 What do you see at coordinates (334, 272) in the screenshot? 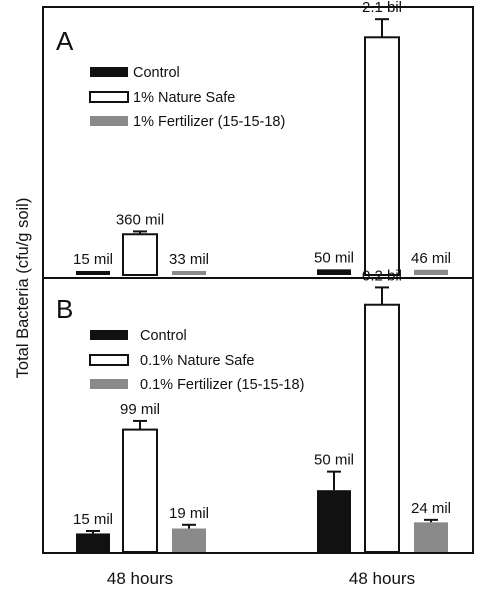
I see `panel-a-group-2-control-bar` at bounding box center [334, 272].